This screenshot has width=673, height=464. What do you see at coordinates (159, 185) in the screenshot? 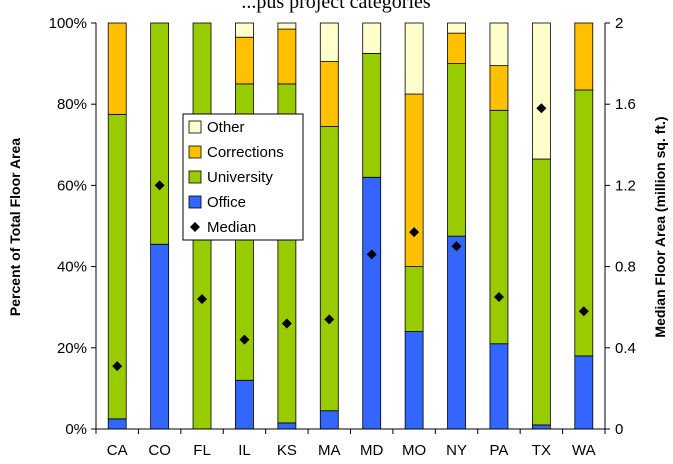
I see `median-point-co` at bounding box center [159, 185].